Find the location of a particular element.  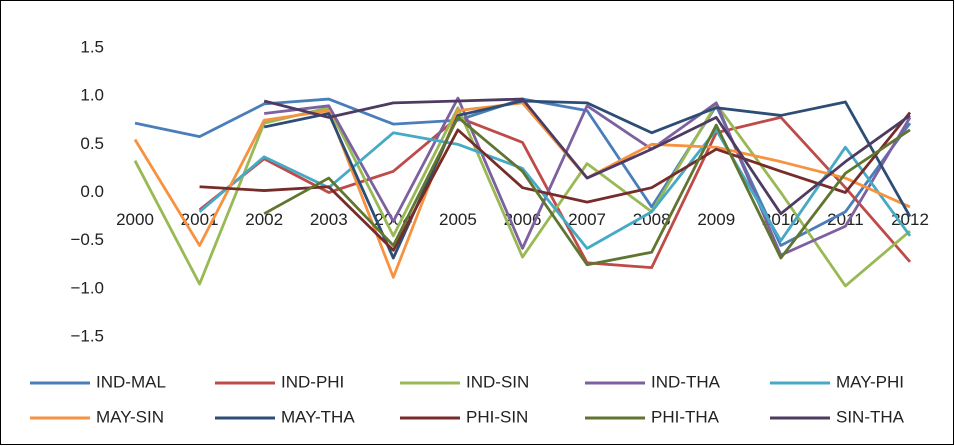

y-tick-label: 0.5 is located at coordinates (92, 143).